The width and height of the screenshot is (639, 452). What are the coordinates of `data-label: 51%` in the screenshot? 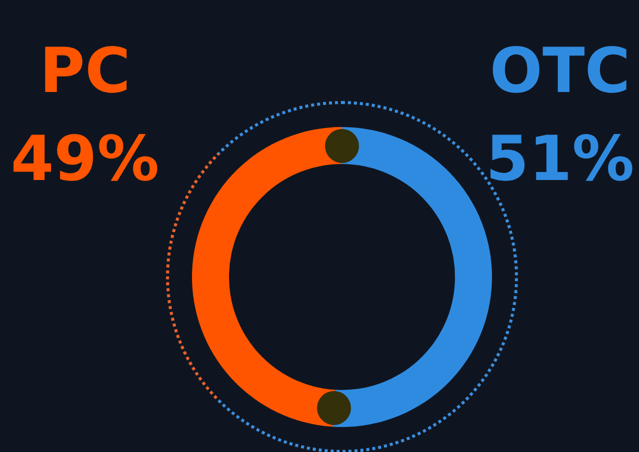 It's located at (560, 158).